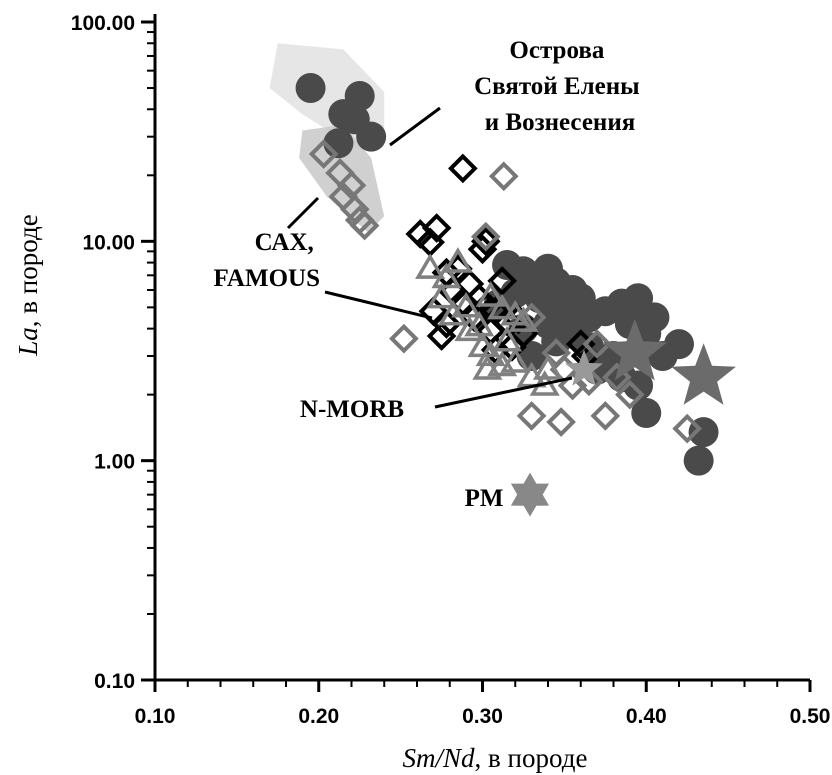 This screenshot has width=832, height=775. Describe the element at coordinates (267, 260) in the screenshot. I see `annotation-cax: САХ, FAMOUS` at that location.